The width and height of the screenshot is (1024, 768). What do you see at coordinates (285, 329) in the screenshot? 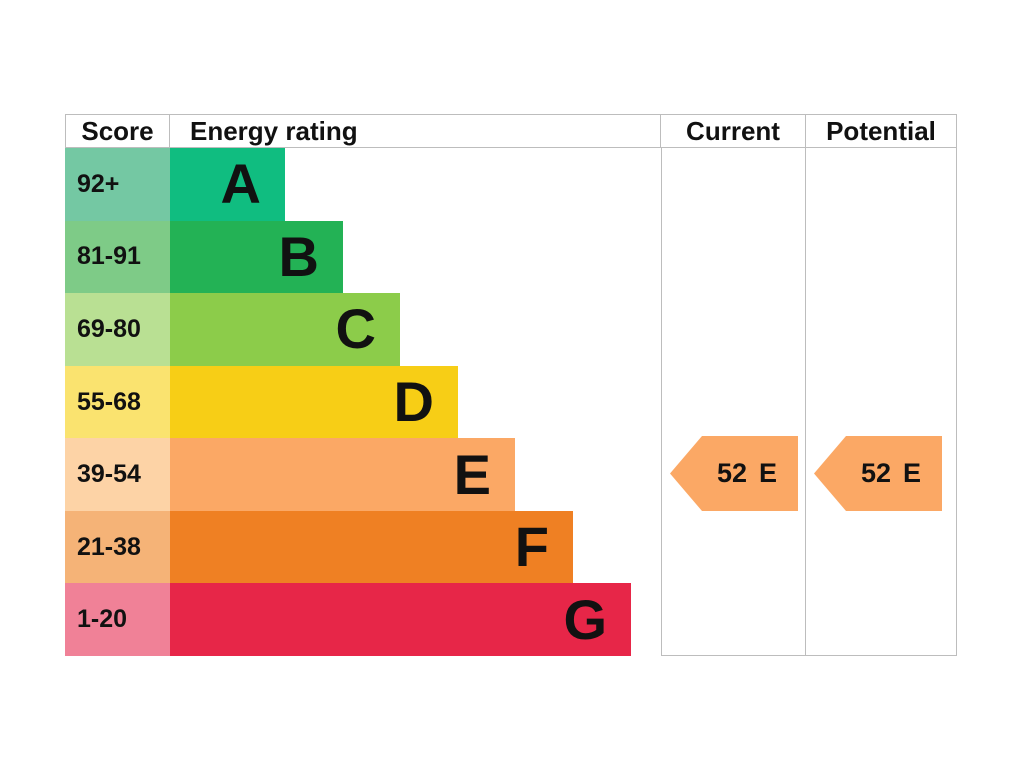
I see `band-bar-c: C` at bounding box center [285, 329].